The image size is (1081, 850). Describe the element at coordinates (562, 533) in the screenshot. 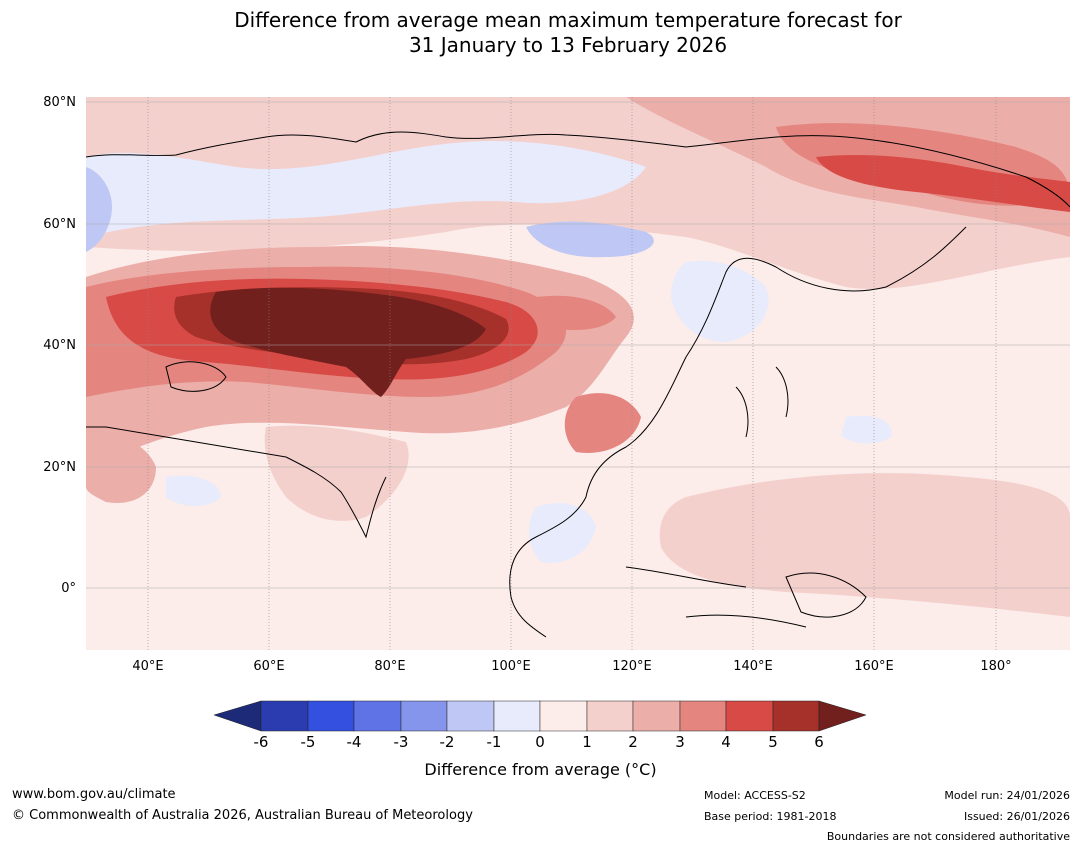

I see `anomaly-zone-se-asia-cool` at that location.